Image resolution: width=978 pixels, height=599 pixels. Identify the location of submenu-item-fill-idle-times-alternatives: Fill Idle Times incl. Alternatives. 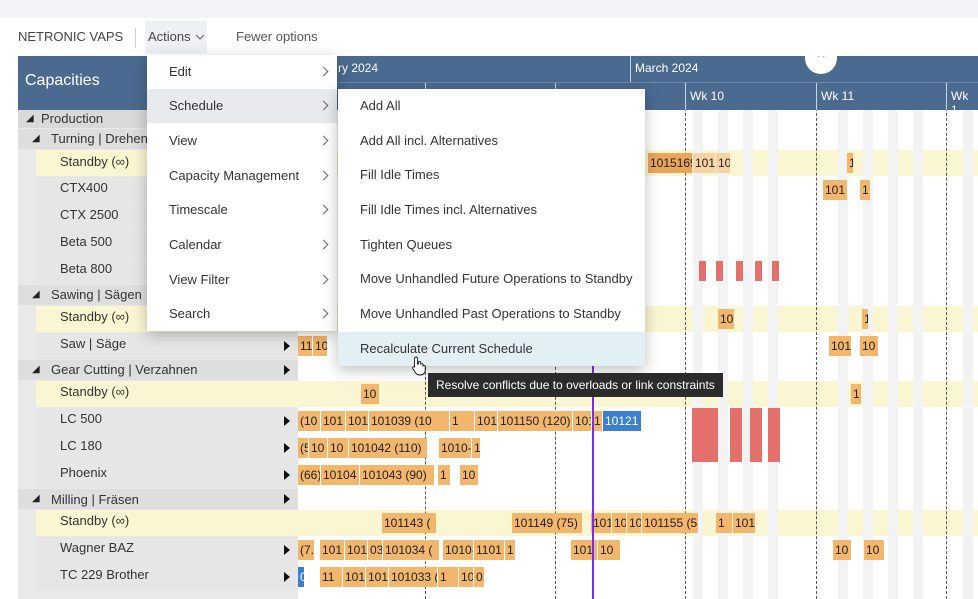
(449, 209).